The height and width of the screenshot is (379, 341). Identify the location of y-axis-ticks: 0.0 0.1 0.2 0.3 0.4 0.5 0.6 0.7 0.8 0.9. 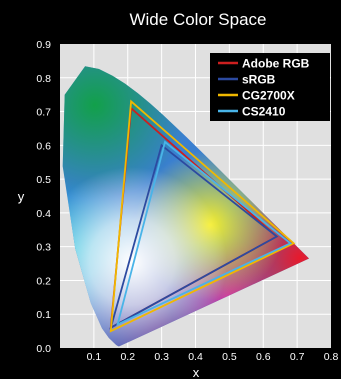
(43, 197).